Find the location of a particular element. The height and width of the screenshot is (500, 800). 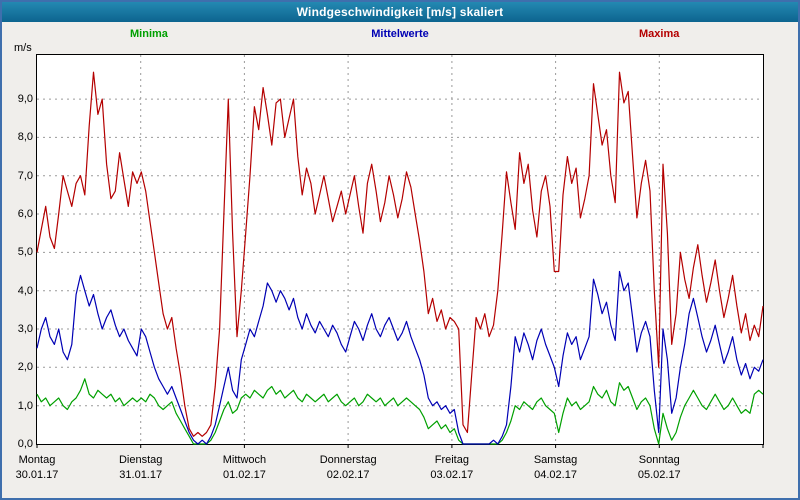

series-minima is located at coordinates (400, 411).